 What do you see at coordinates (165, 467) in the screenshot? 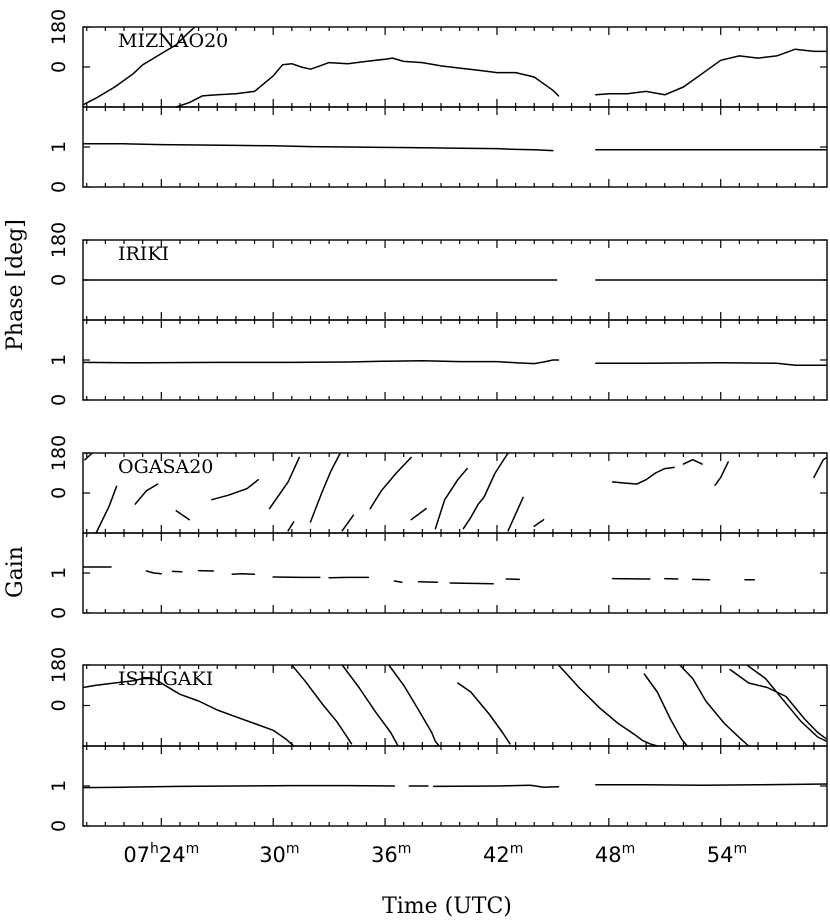
I see `station-label: OGASA20` at bounding box center [165, 467].